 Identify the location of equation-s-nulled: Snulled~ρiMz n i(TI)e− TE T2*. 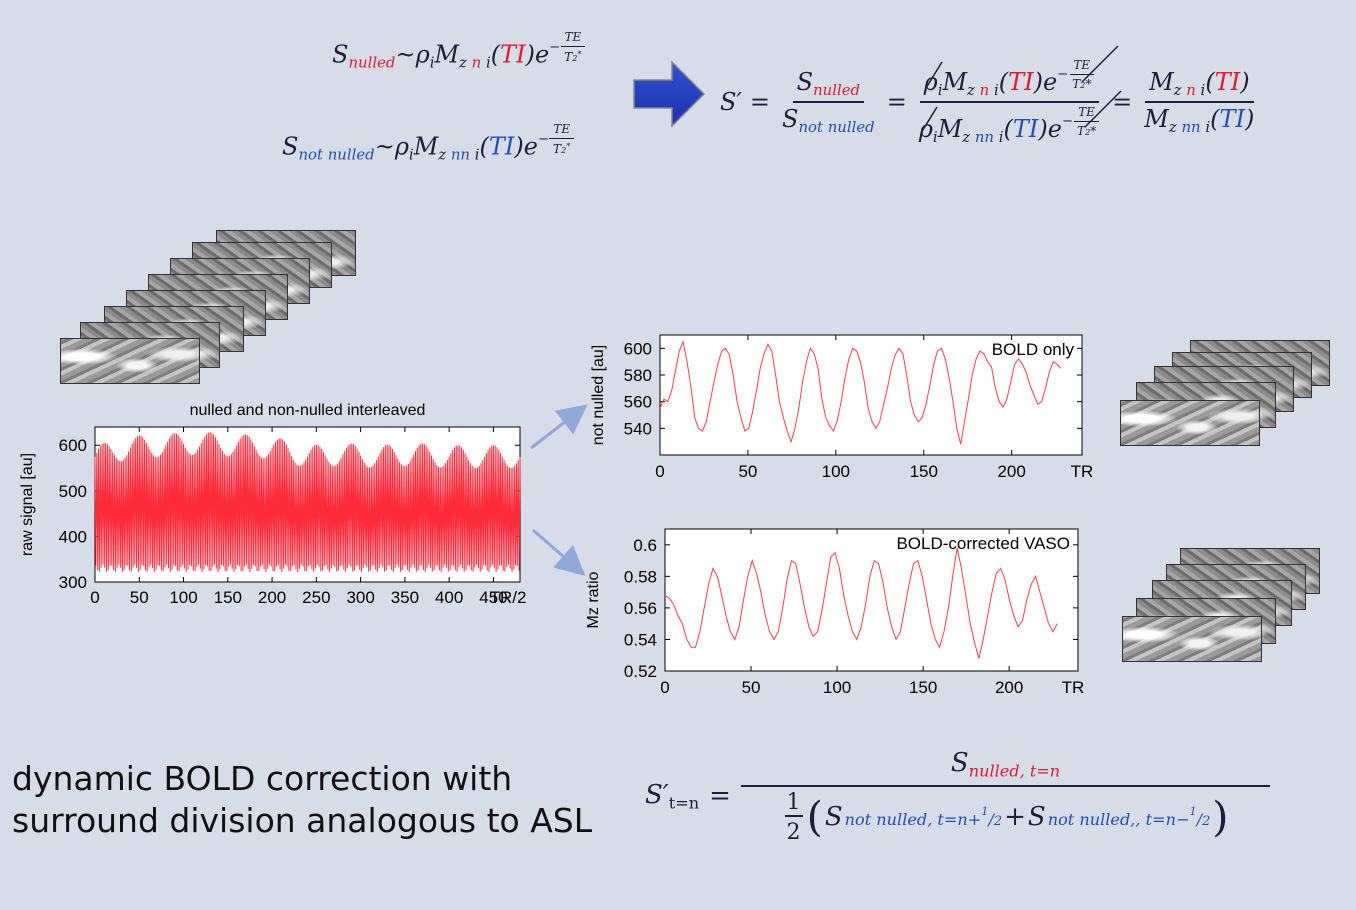
(459, 51).